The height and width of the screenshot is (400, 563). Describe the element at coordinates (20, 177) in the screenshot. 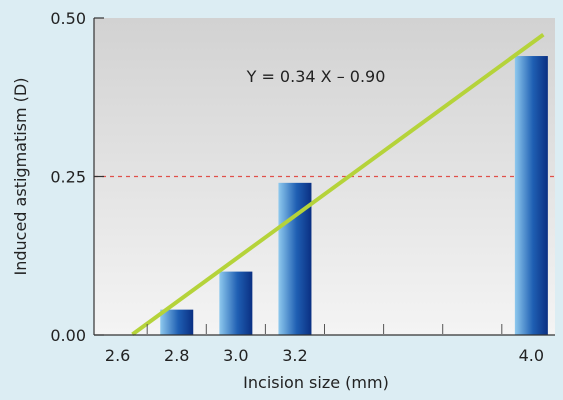

I see `y-axis-label: Induced astigmatism (D)` at that location.